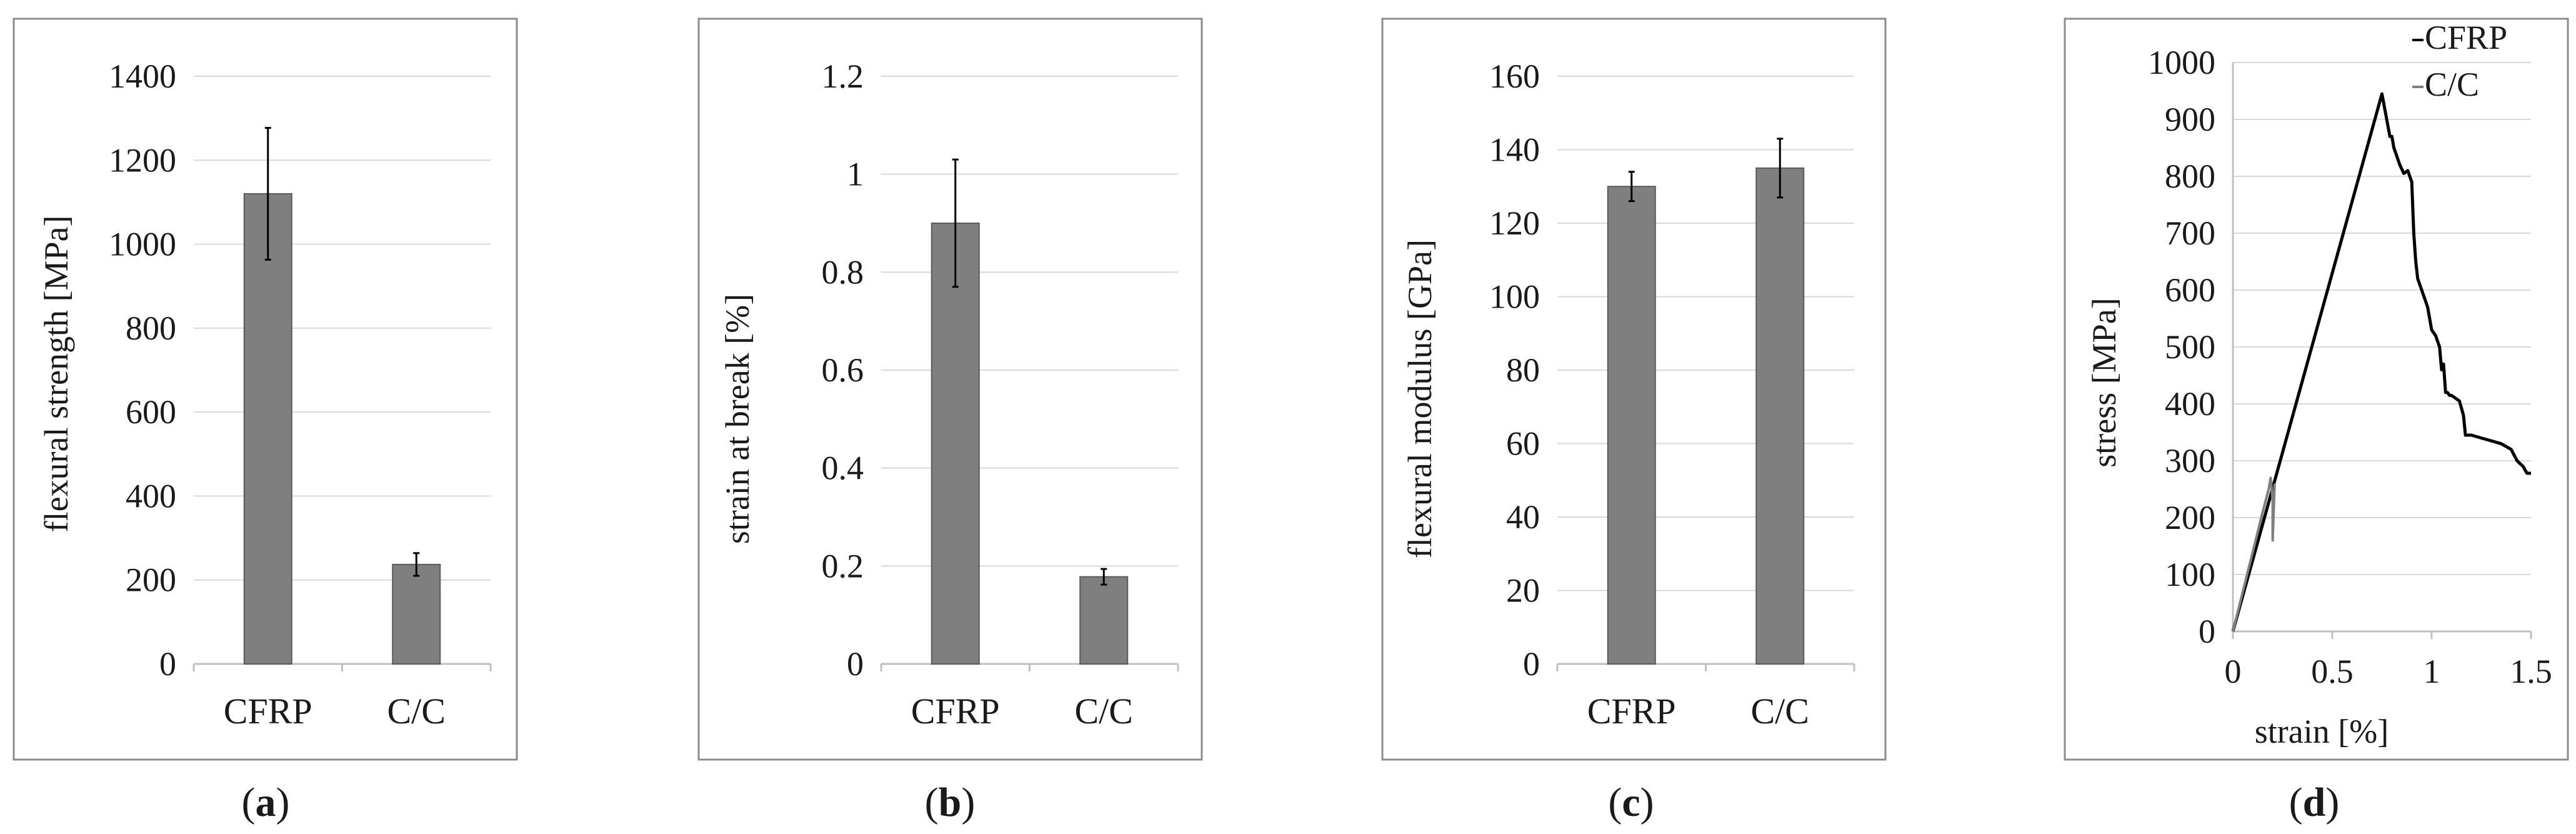 This screenshot has width=2576, height=834. Describe the element at coordinates (2190, 347) in the screenshot. I see `panel-d-y-tick-label: 500` at that location.